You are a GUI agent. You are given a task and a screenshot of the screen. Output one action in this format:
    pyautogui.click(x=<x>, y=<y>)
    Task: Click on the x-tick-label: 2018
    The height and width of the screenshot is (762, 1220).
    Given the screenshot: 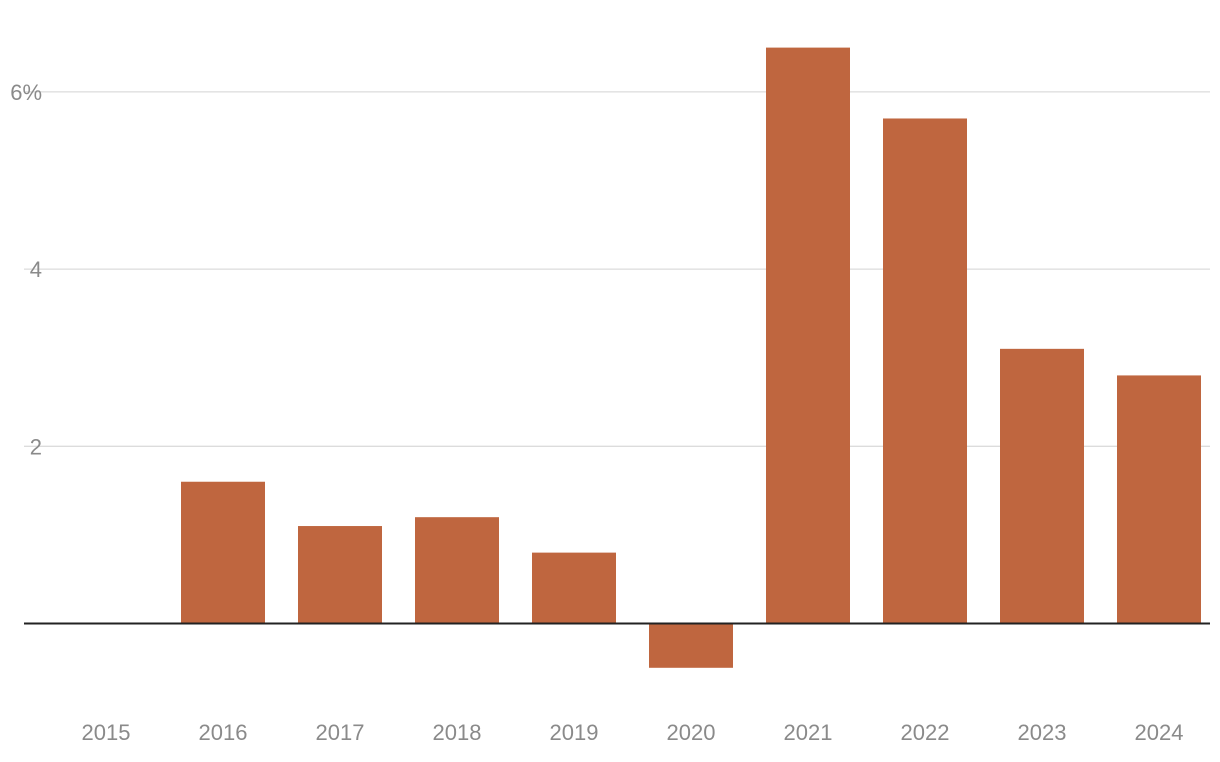 What is the action you would take?
    pyautogui.click(x=457, y=732)
    